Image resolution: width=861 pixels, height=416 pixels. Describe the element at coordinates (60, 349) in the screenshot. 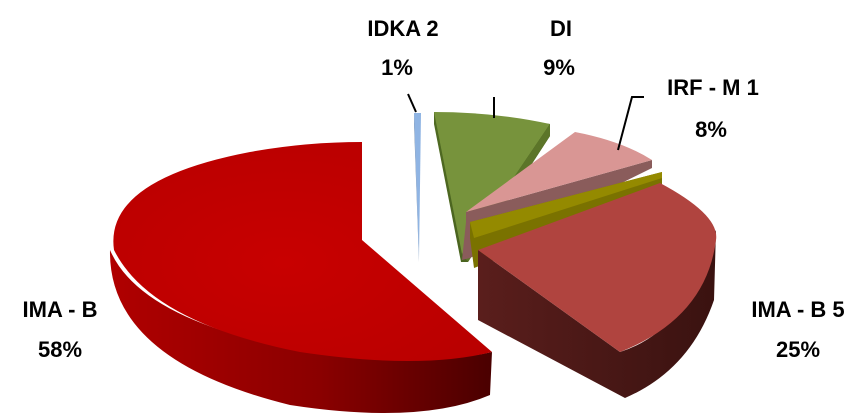

I see `pct-label-ima-b: 58%` at that location.